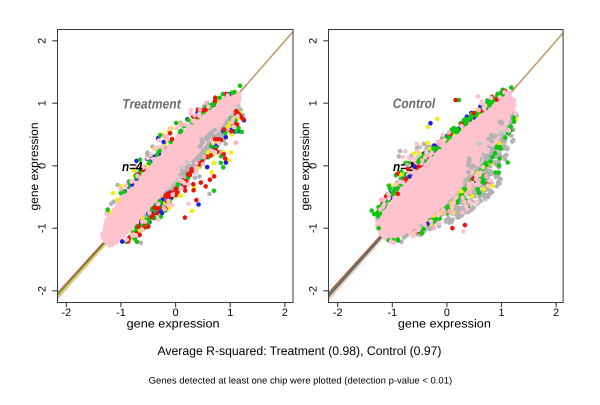 Image resolution: width=600 pixels, height=405 pixels. I want to click on svg-text: n=2, so click(403, 166).